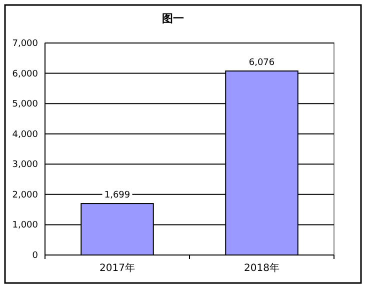  I want to click on y-tick-label: 3,000, so click(25, 165).